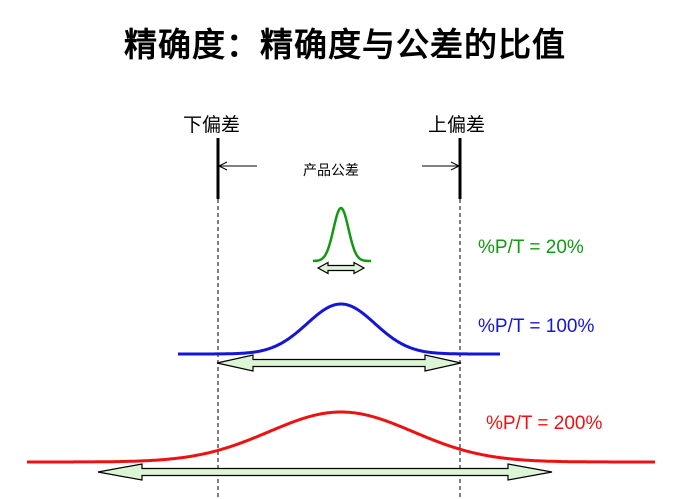 The image size is (690, 499). I want to click on ratio-label-200: %P/T = 200%, so click(544, 423).